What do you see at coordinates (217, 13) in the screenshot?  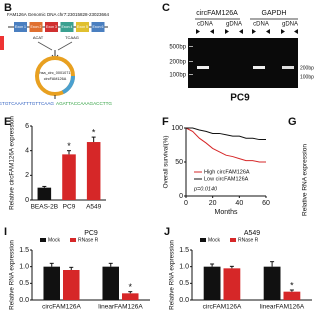 I see `gel-group: circFAM126A` at bounding box center [217, 13].